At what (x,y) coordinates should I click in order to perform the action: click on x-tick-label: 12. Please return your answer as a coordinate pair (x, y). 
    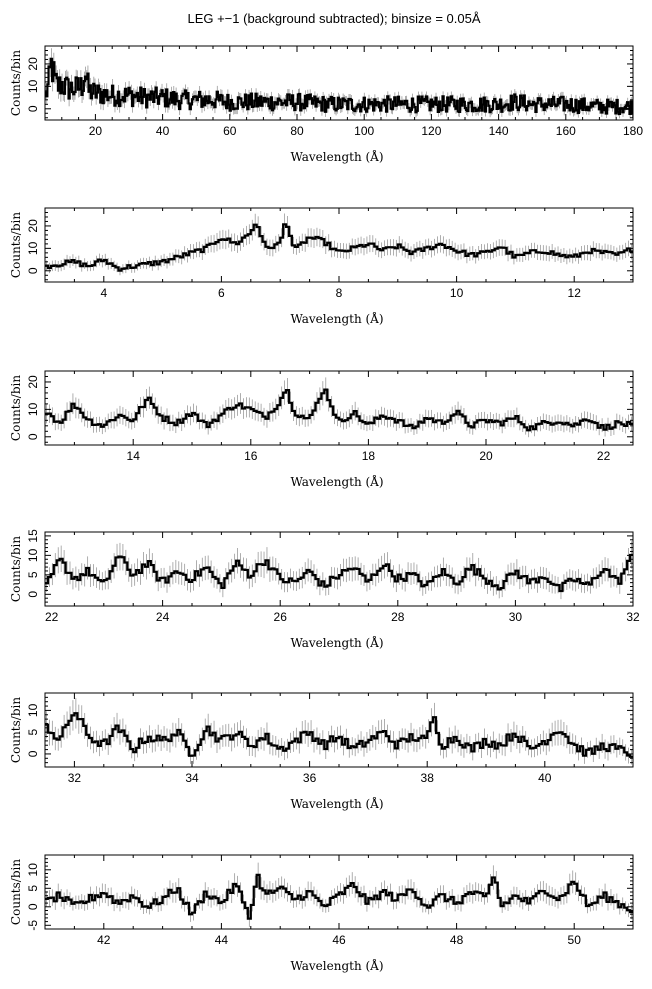
    Looking at the image, I should click on (575, 293).